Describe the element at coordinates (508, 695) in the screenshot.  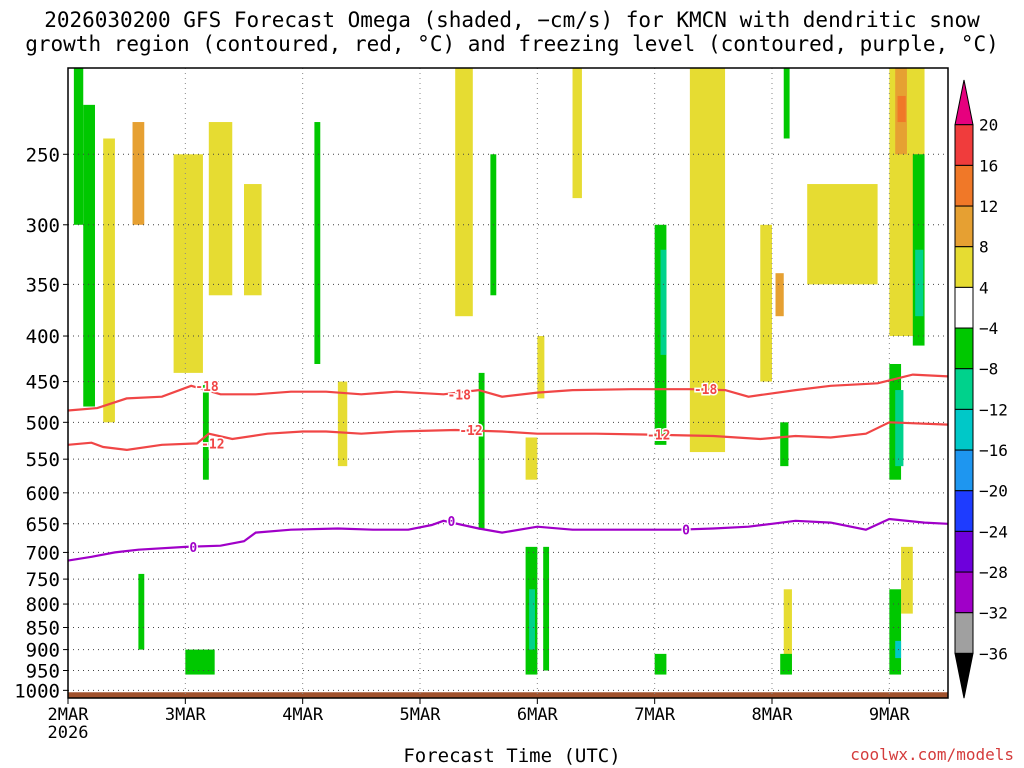
I see `ground-band` at that location.